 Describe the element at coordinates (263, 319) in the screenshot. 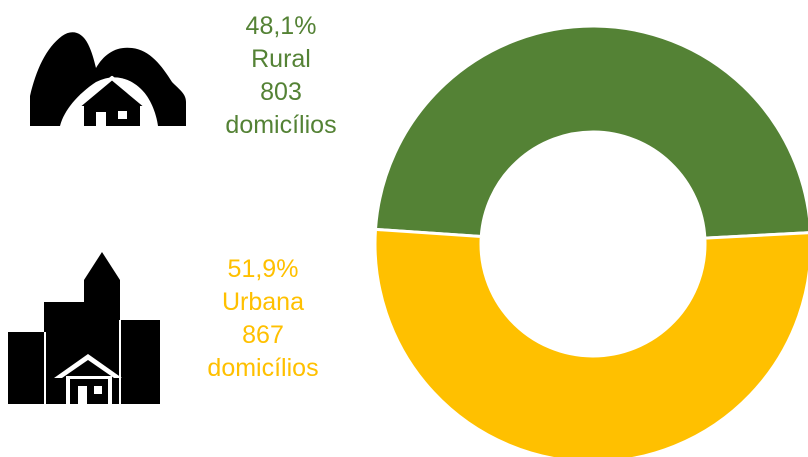

I see `urban-label: 51,9% Urbana 867 domicílios` at that location.